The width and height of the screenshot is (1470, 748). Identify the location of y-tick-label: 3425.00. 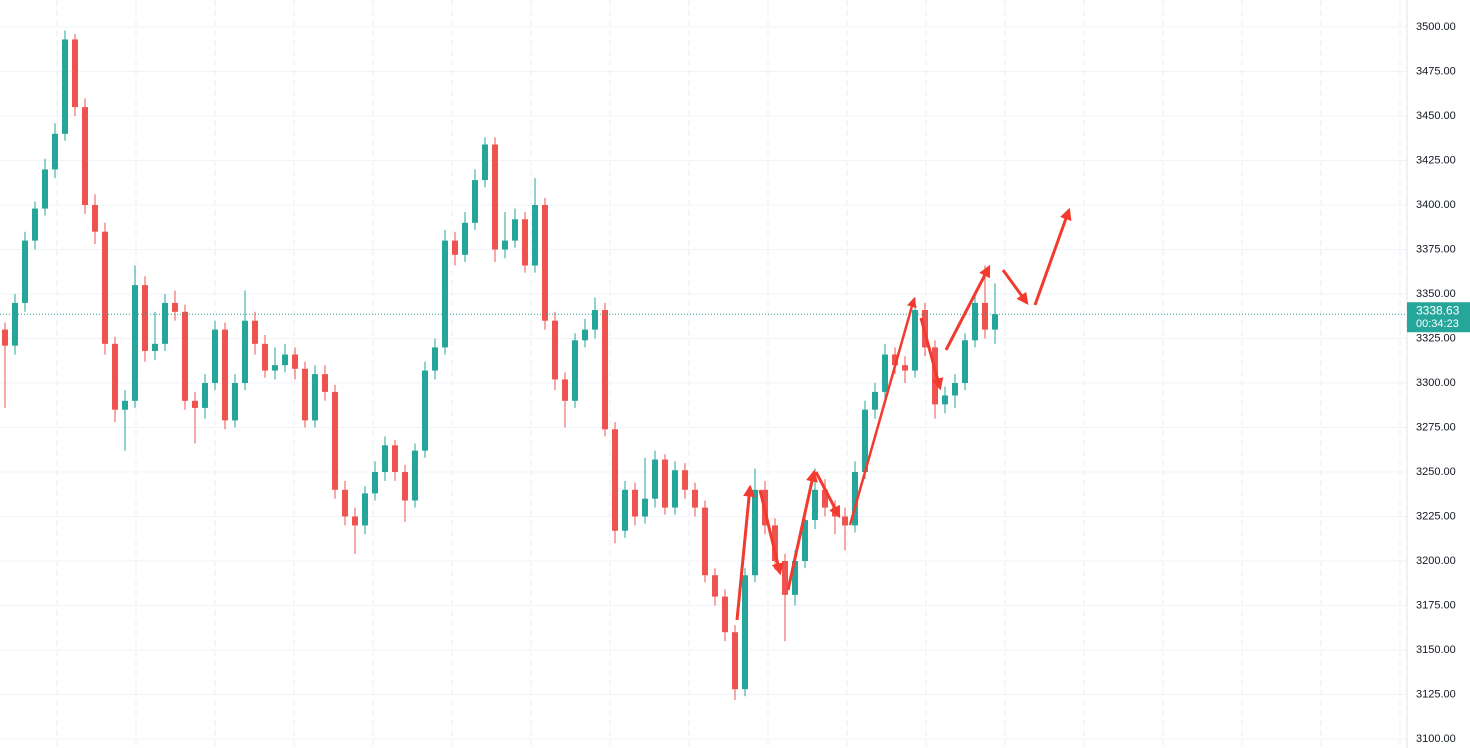
(1436, 160).